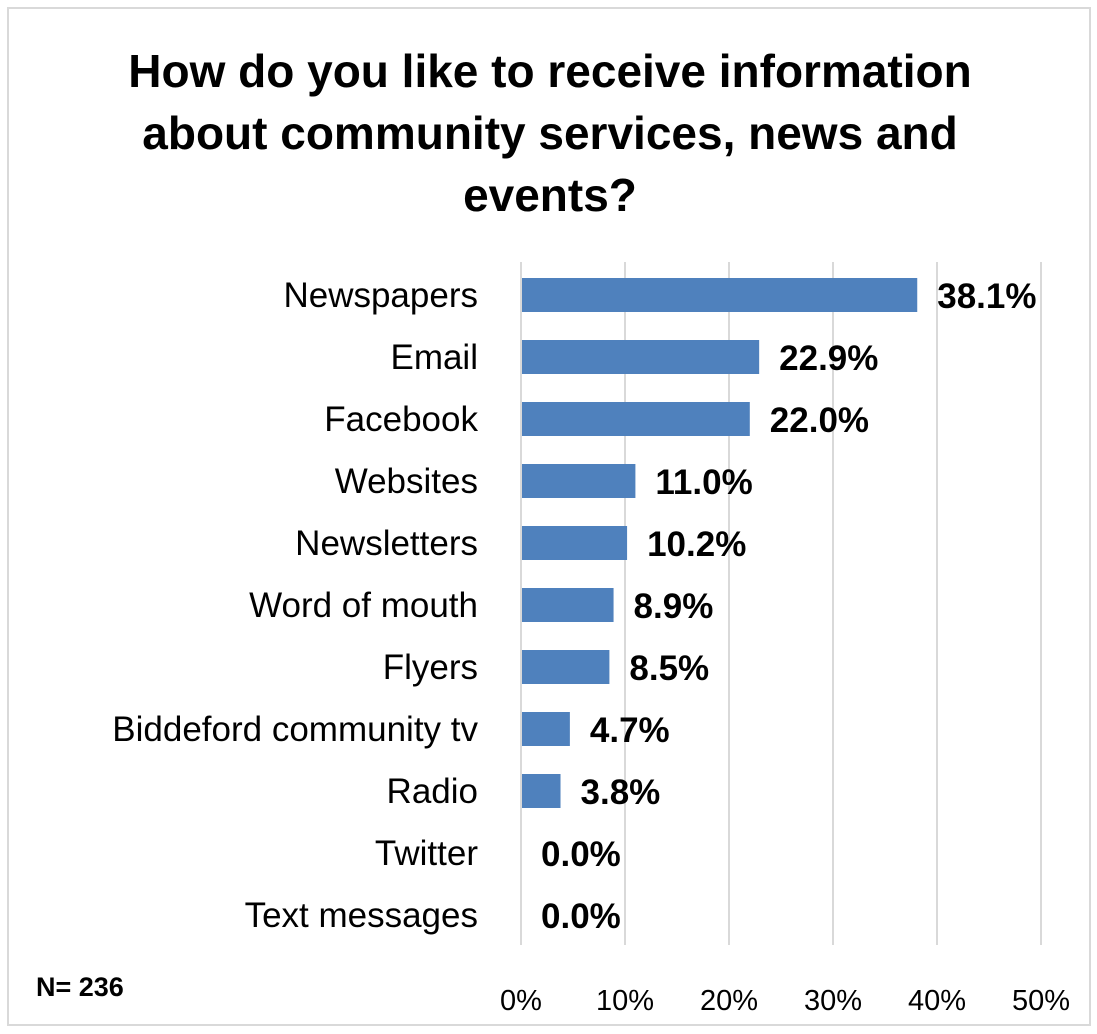  What do you see at coordinates (937, 1001) in the screenshot?
I see `x-tick-label-4: 40%` at bounding box center [937, 1001].